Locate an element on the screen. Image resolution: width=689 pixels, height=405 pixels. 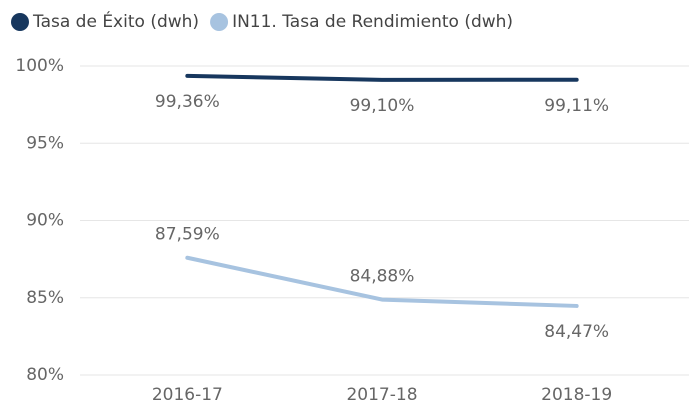
y-tick-label: 90% is located at coordinates (45, 221).